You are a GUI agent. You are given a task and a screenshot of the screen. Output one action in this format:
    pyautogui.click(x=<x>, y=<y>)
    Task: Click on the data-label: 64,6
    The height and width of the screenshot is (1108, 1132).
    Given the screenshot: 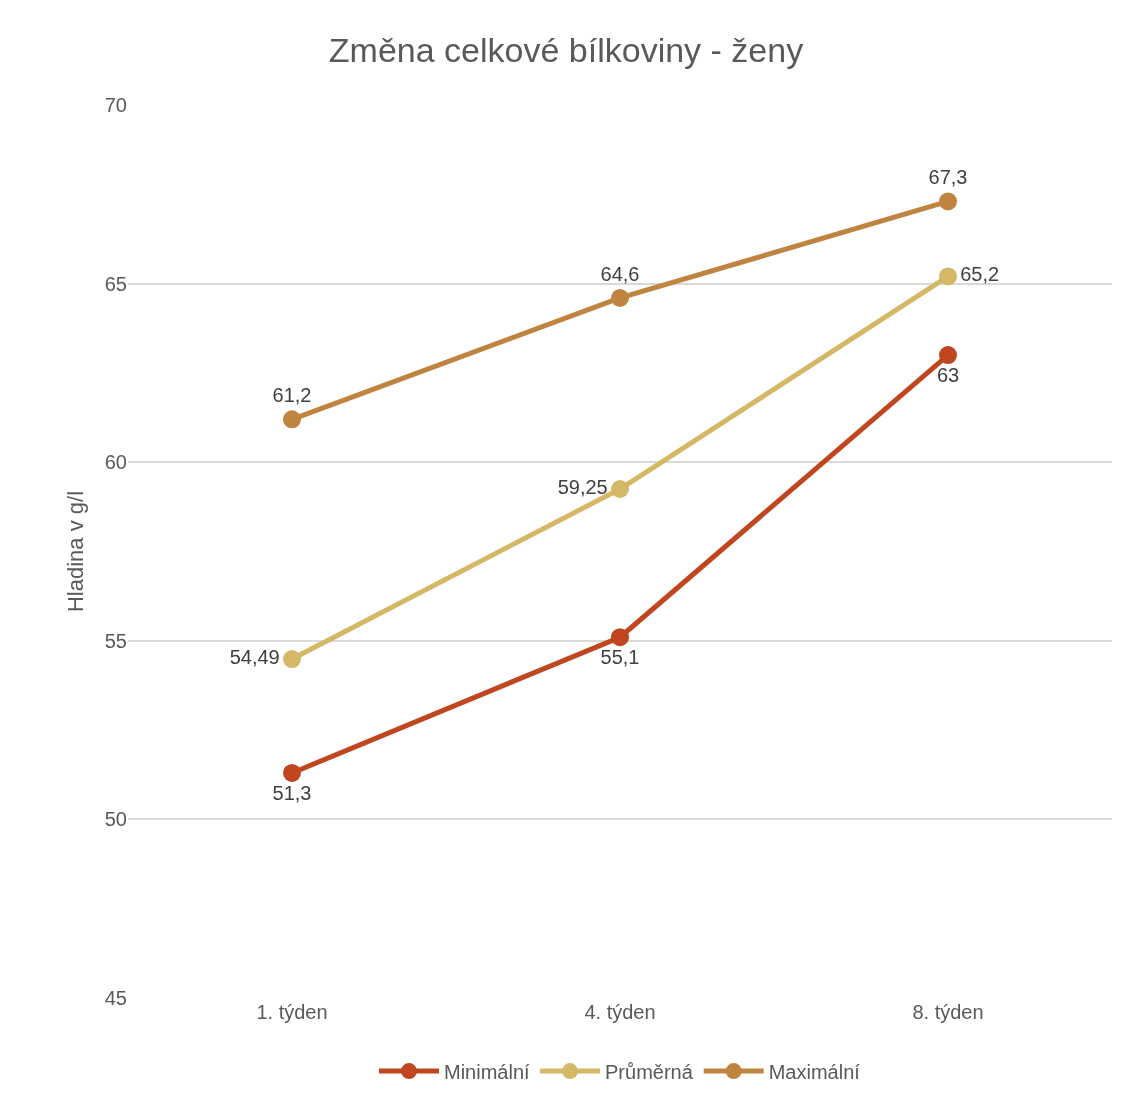 What is the action you would take?
    pyautogui.click(x=620, y=273)
    